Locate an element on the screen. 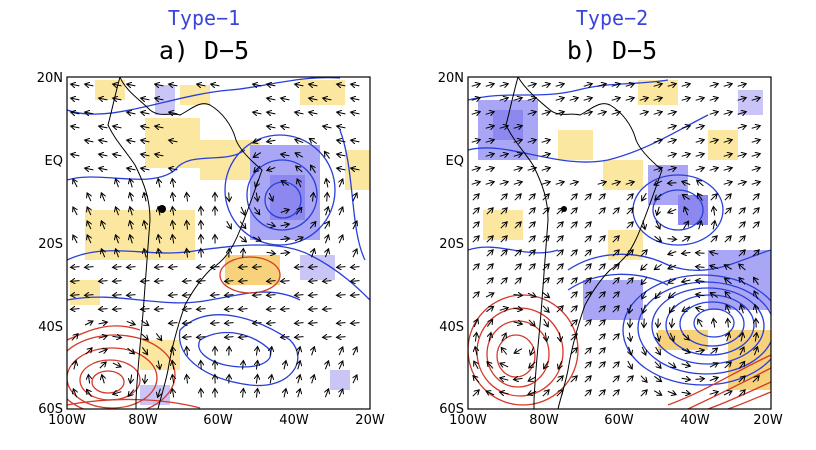 This screenshot has width=816, height=450. location-marker is located at coordinates (564, 209).